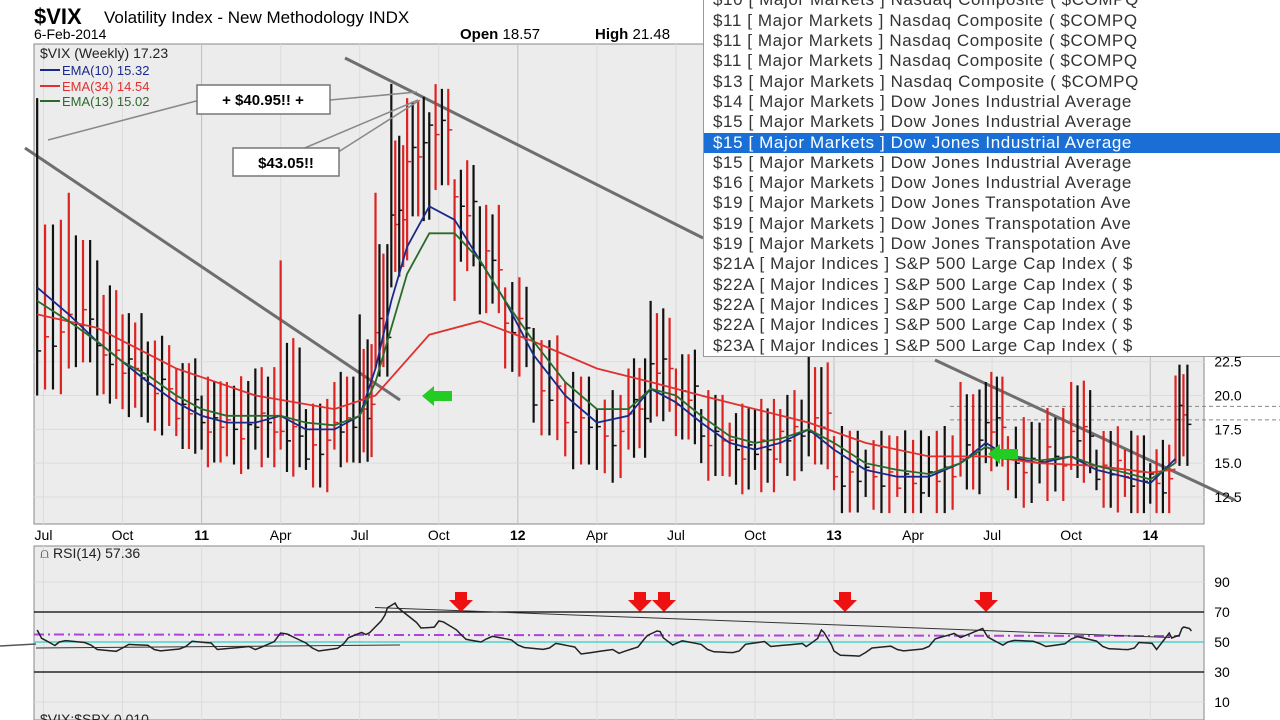 This screenshot has width=1280, height=720. What do you see at coordinates (1227, 362) in the screenshot?
I see `y-tick-label: 22.5` at bounding box center [1227, 362].